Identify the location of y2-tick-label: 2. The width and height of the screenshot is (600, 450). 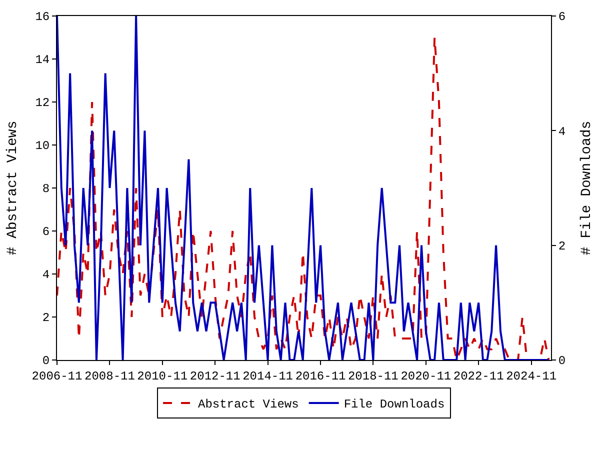
(562, 247).